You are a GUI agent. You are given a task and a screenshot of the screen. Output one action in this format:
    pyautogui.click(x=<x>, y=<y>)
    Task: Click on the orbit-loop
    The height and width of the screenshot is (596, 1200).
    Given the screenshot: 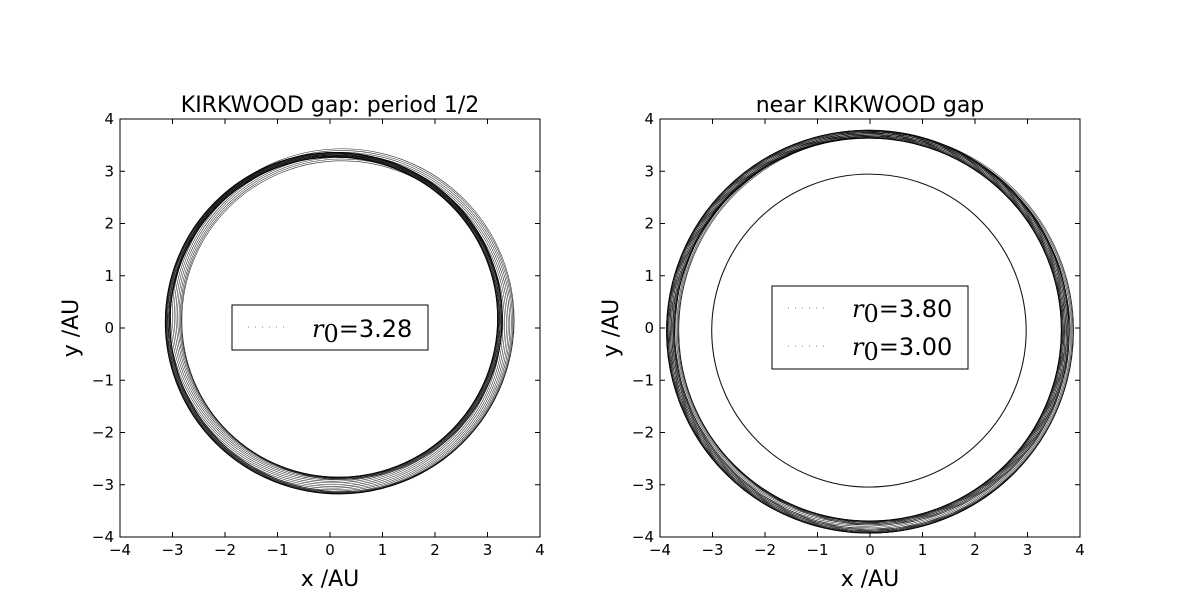 What is the action you would take?
    pyautogui.click(x=869, y=330)
    